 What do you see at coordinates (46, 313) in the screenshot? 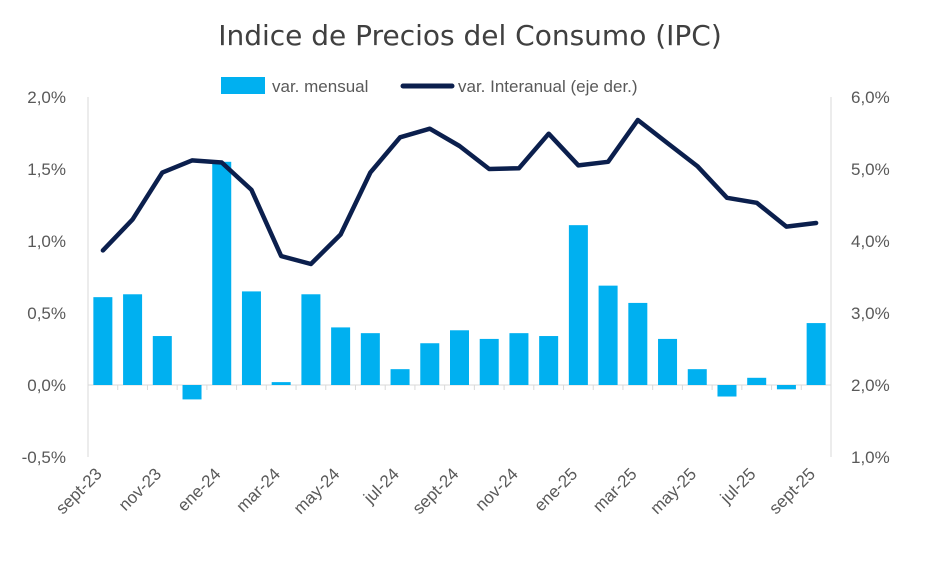
I see `y-left-tick-label: 0,5%` at bounding box center [46, 313].